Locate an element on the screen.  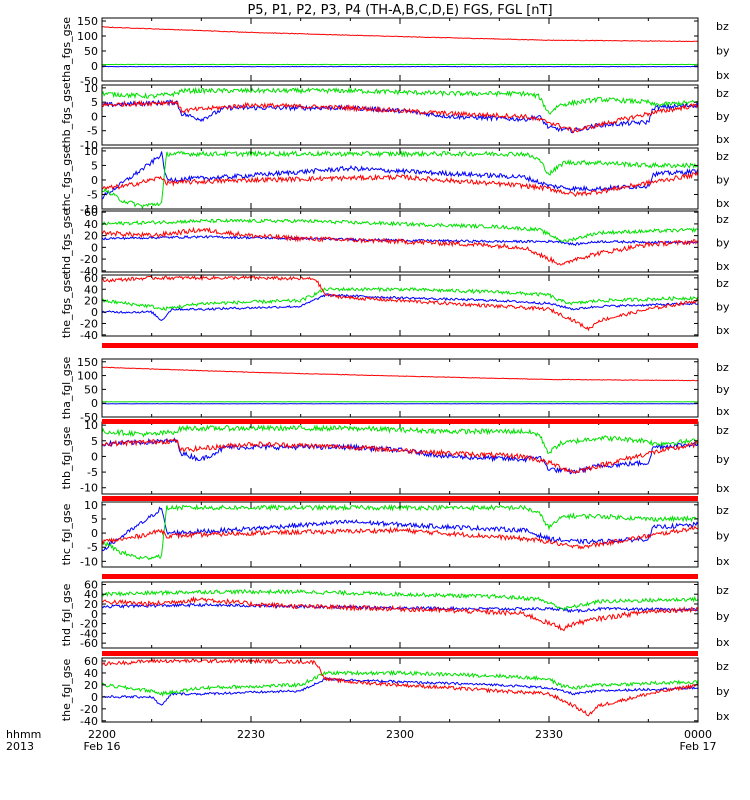
x-tick-label: 0000 is located at coordinates (698, 734).